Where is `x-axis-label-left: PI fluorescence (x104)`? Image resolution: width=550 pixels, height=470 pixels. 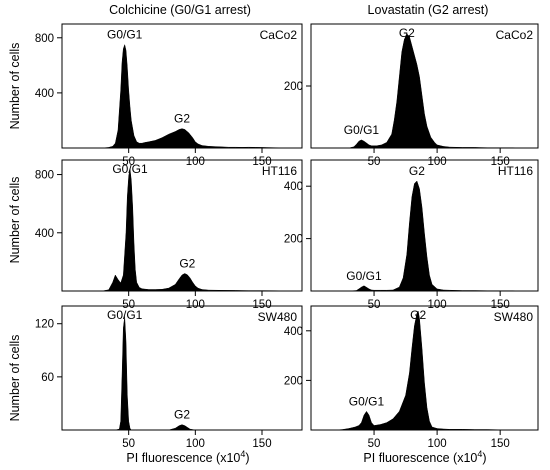
x-axis-label-left: PI fluorescence (x104) is located at coordinates (187, 457).